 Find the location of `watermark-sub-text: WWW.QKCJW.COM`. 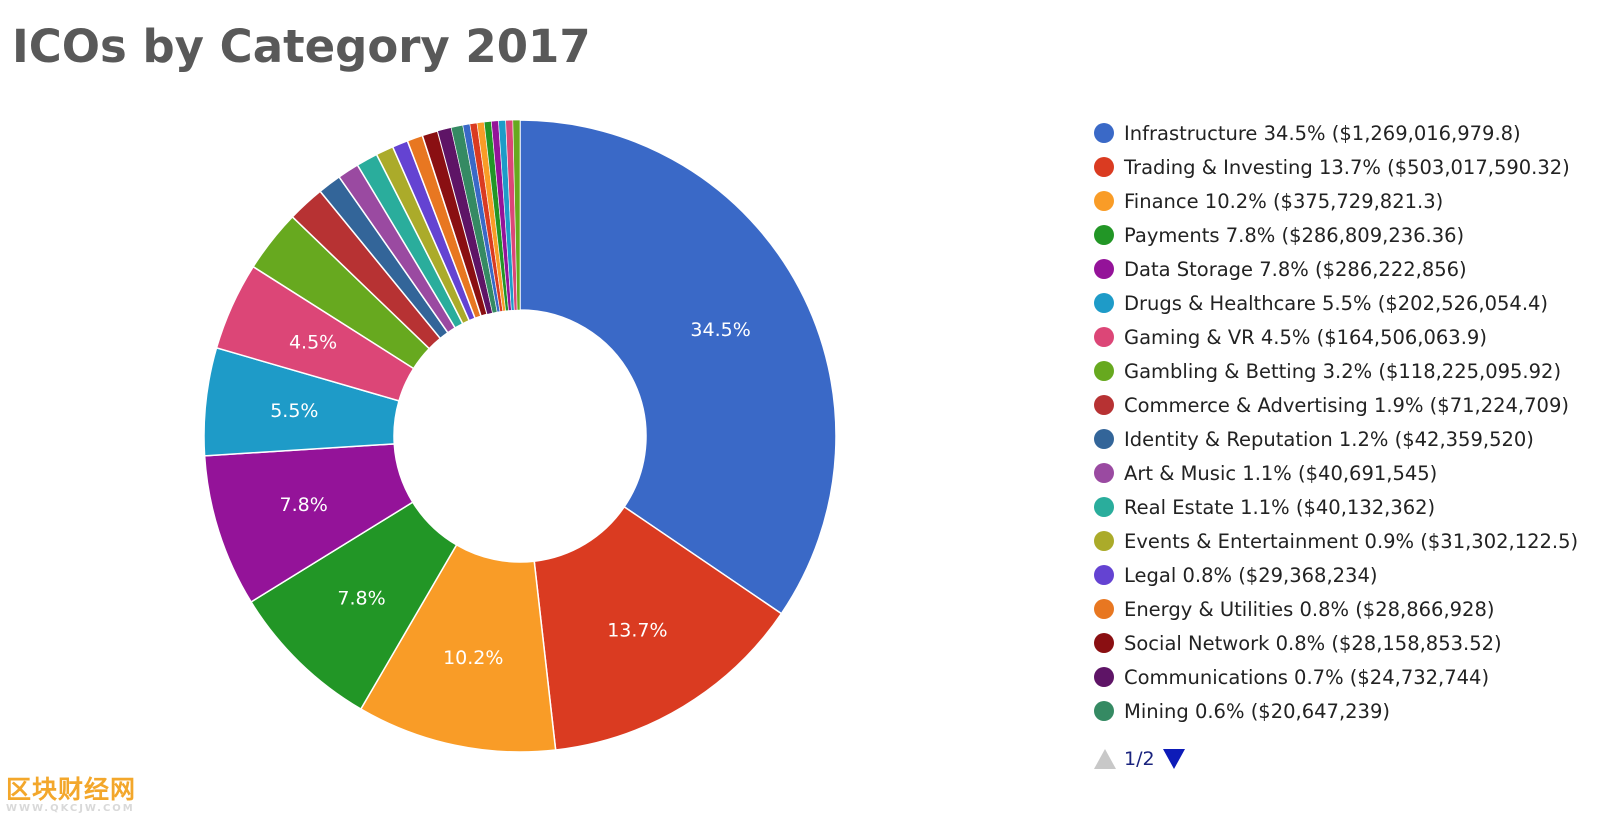

watermark-sub-text: WWW.QKCJW.COM is located at coordinates (70, 808).